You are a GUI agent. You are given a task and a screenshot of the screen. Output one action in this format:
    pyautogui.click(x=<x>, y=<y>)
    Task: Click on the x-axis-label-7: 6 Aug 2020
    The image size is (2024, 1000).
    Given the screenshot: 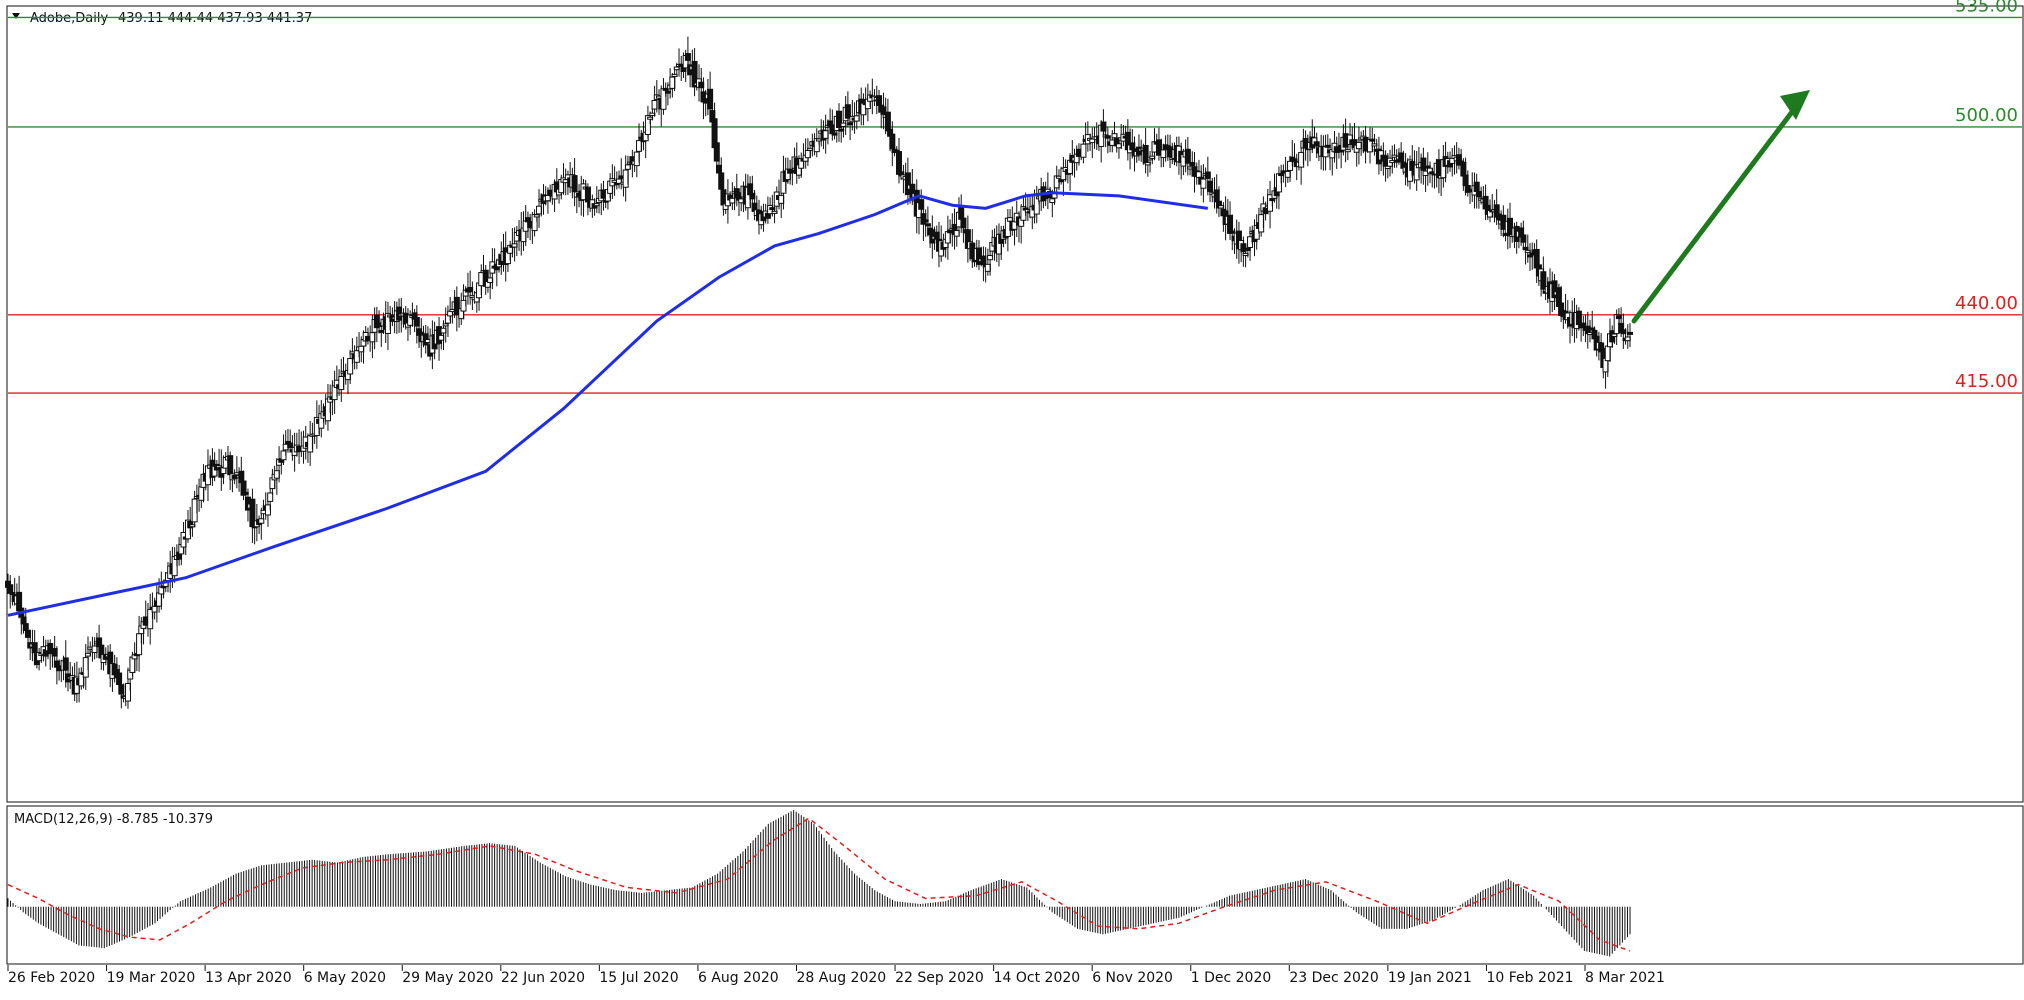 What is the action you would take?
    pyautogui.click(x=738, y=978)
    